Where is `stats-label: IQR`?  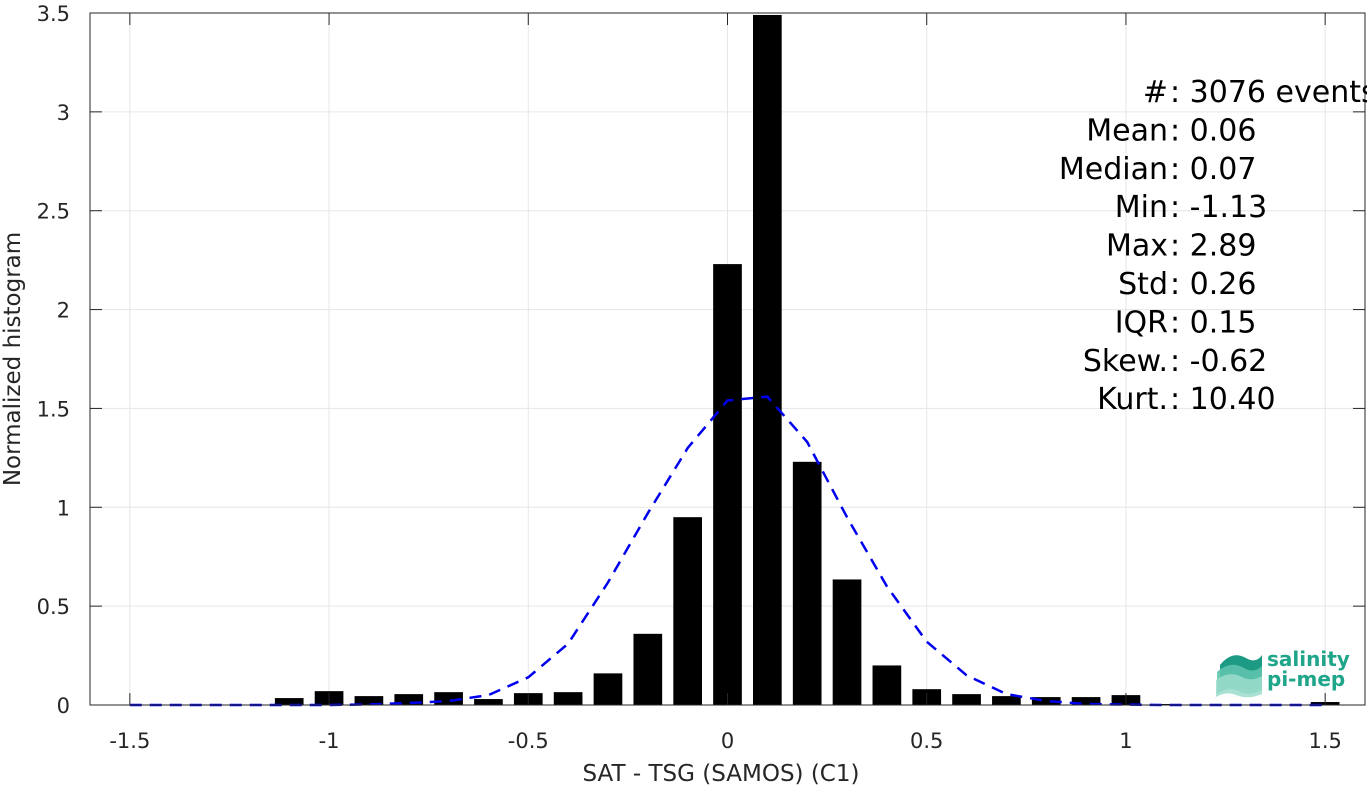
stats-label: IQR is located at coordinates (1141, 322).